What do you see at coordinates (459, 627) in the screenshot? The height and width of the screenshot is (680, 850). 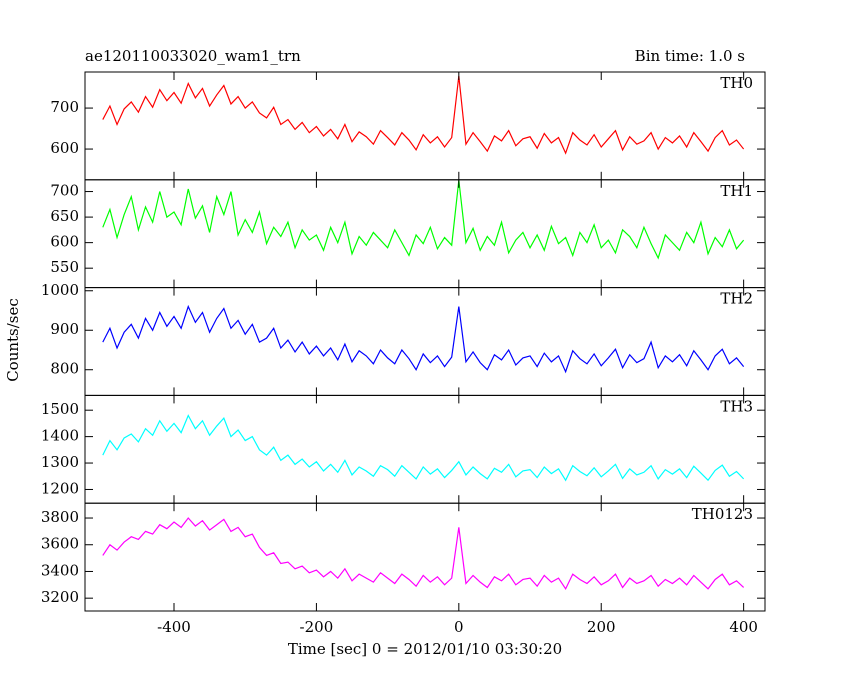 I see `x-tick-label: 0` at bounding box center [459, 627].